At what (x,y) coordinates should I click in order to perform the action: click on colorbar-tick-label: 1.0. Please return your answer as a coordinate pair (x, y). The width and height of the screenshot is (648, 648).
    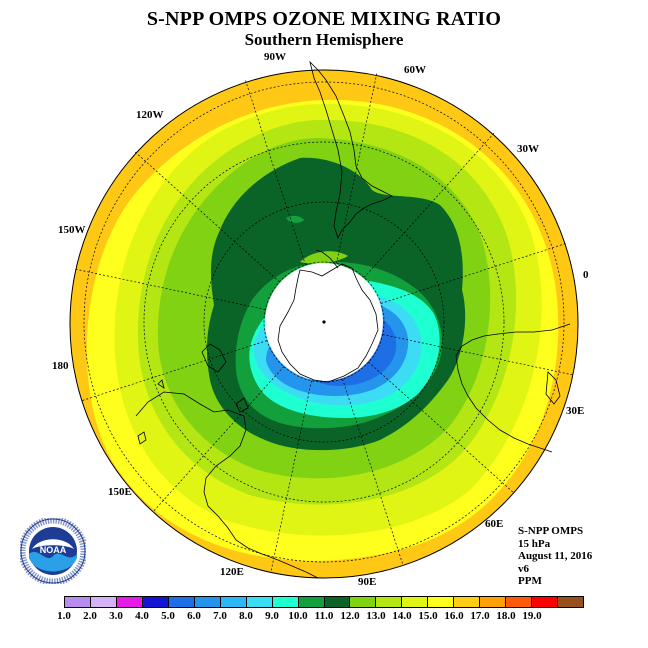
    Looking at the image, I should click on (64, 616).